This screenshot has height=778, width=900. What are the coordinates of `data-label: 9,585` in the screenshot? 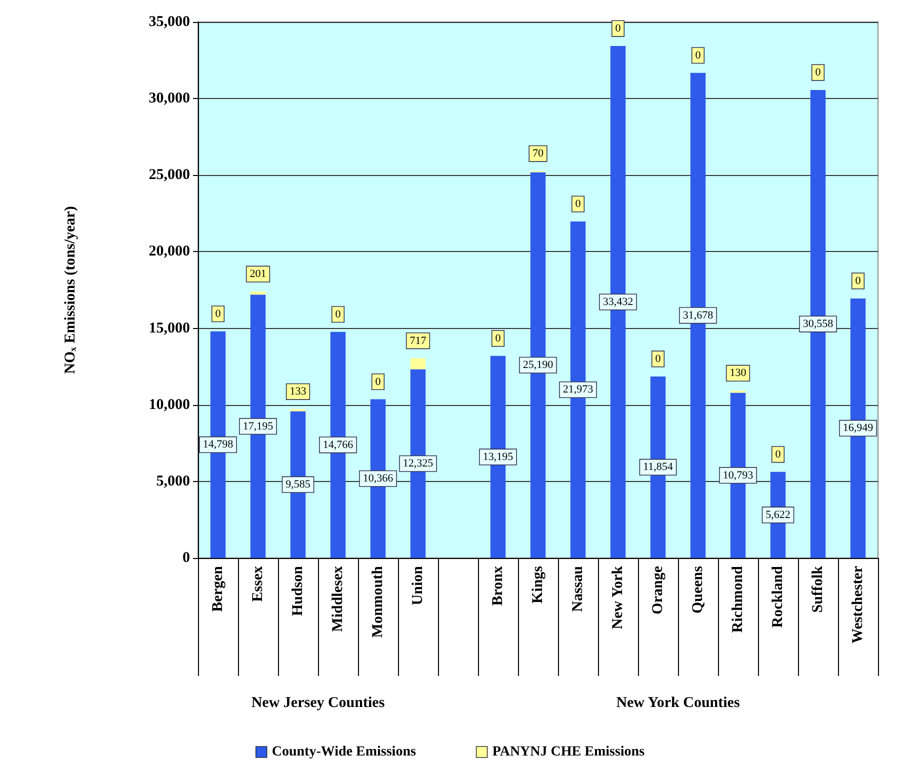 It's located at (298, 484).